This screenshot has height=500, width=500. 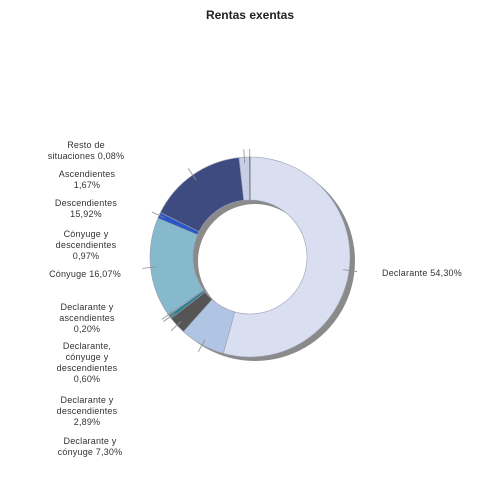 I want to click on label-declarante-ascendientes: Declarante y ascendientes 0,20%, so click(x=87, y=318).